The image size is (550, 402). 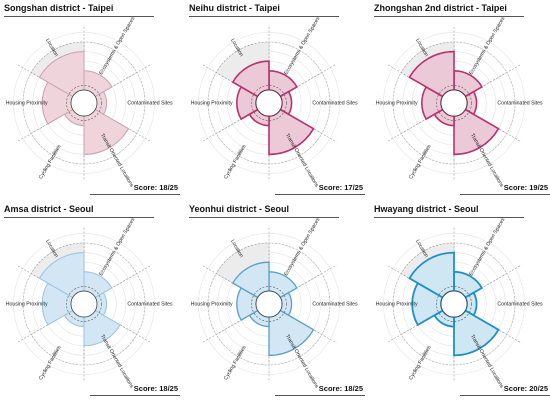 I want to click on score-label: Score: 17/25, so click(x=340, y=187).